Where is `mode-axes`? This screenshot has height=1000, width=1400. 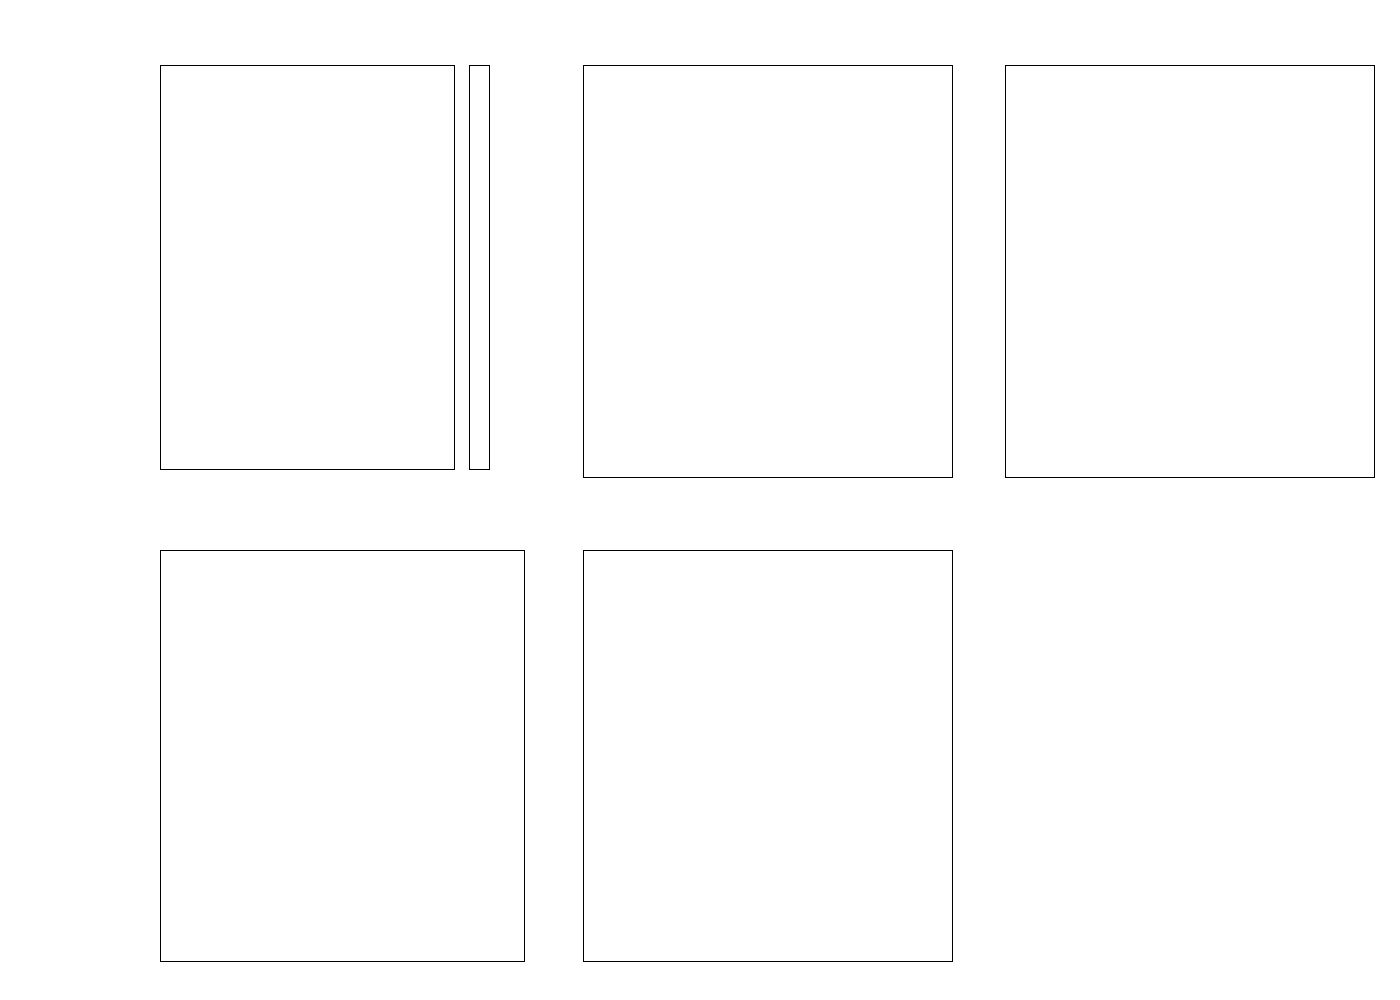 mode-axes is located at coordinates (342, 756).